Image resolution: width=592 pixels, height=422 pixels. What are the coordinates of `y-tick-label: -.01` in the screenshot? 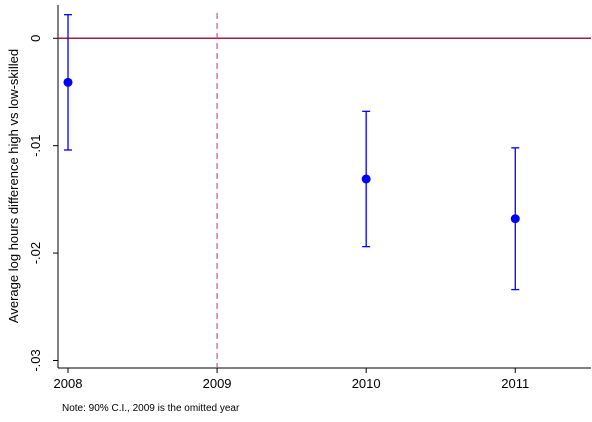 It's located at (35, 145).